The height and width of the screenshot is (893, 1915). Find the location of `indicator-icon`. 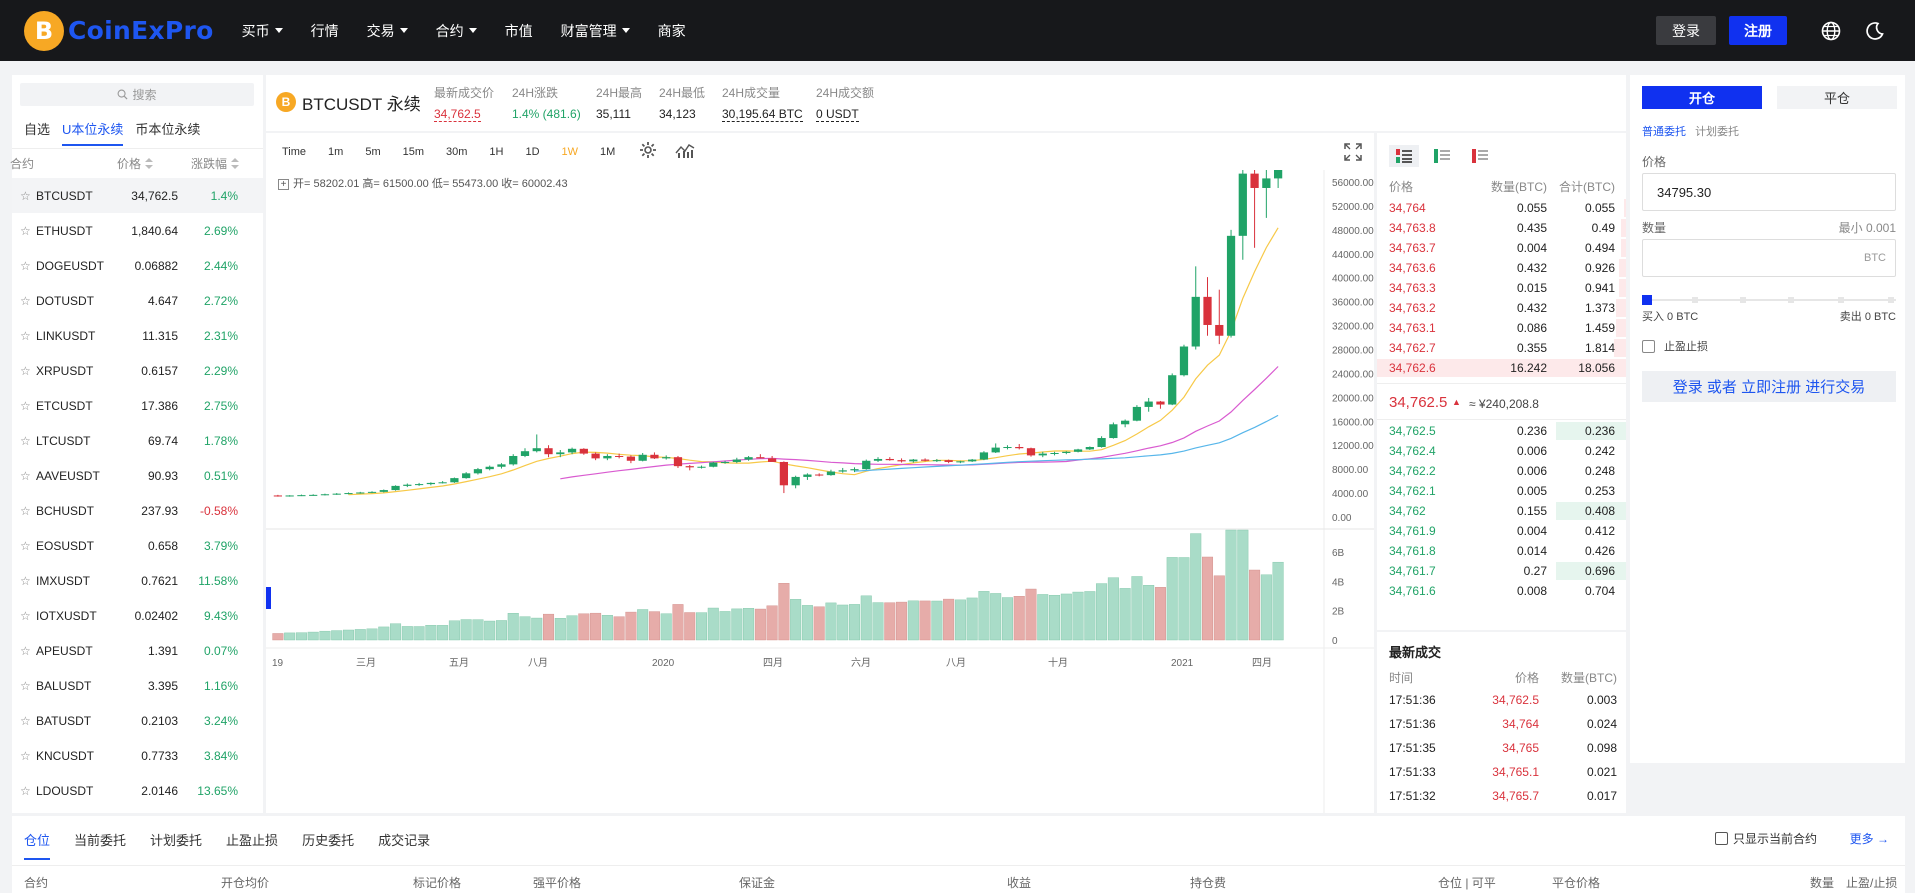

indicator-icon is located at coordinates (685, 151).